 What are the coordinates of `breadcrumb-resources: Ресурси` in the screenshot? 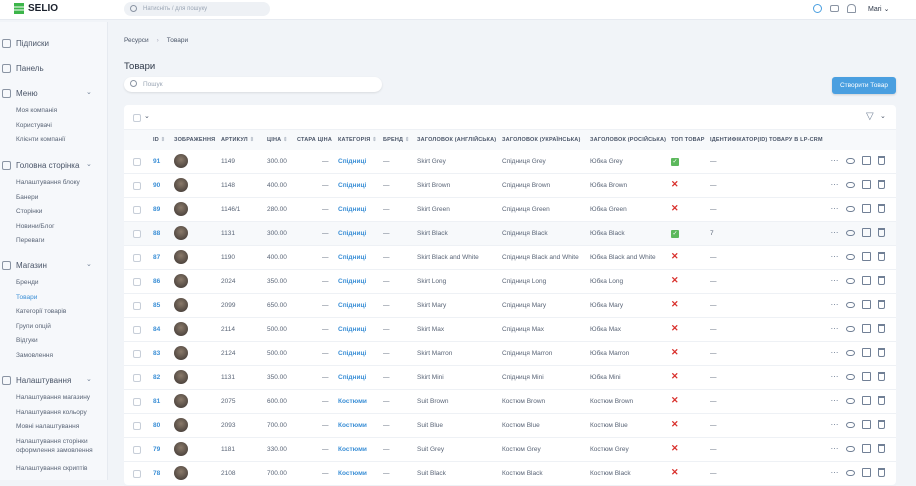 It's located at (136, 40).